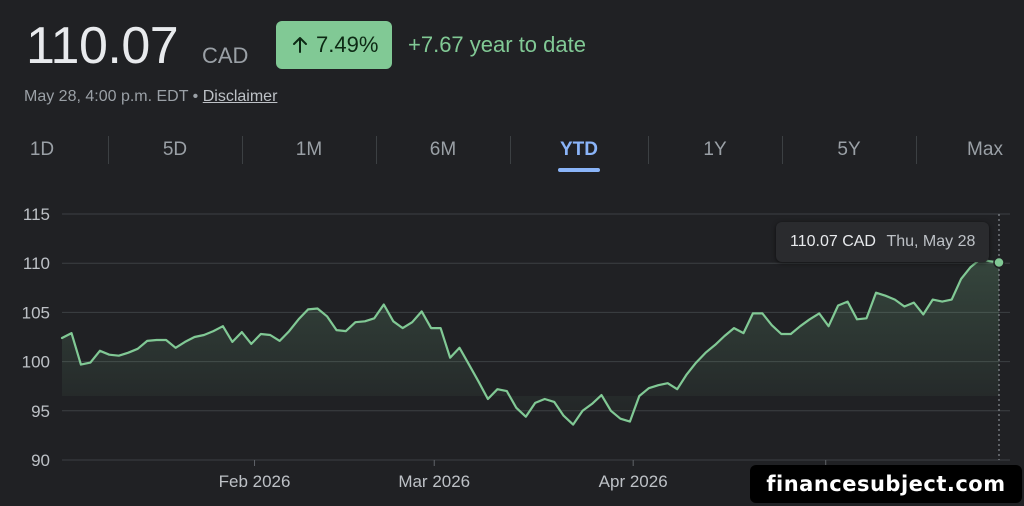 This screenshot has width=1024, height=506. Describe the element at coordinates (36, 312) in the screenshot. I see `y-tick-label: 105` at that location.